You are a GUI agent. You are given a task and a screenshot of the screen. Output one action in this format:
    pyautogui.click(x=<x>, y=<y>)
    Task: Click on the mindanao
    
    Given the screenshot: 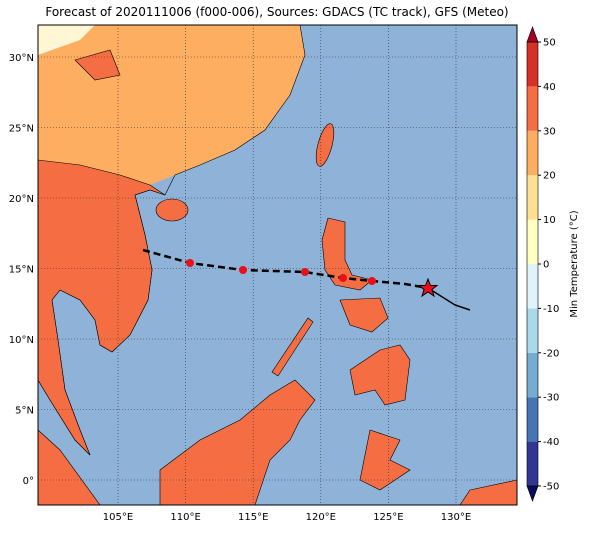 What is the action you would take?
    pyautogui.click(x=380, y=375)
    